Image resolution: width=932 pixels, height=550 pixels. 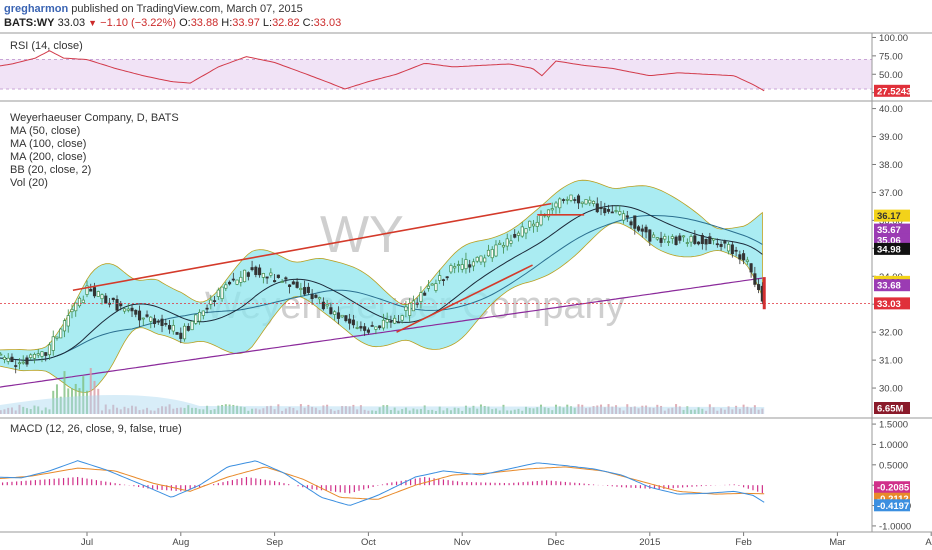 I want to click on time-tick-label: Nov, so click(x=462, y=542).